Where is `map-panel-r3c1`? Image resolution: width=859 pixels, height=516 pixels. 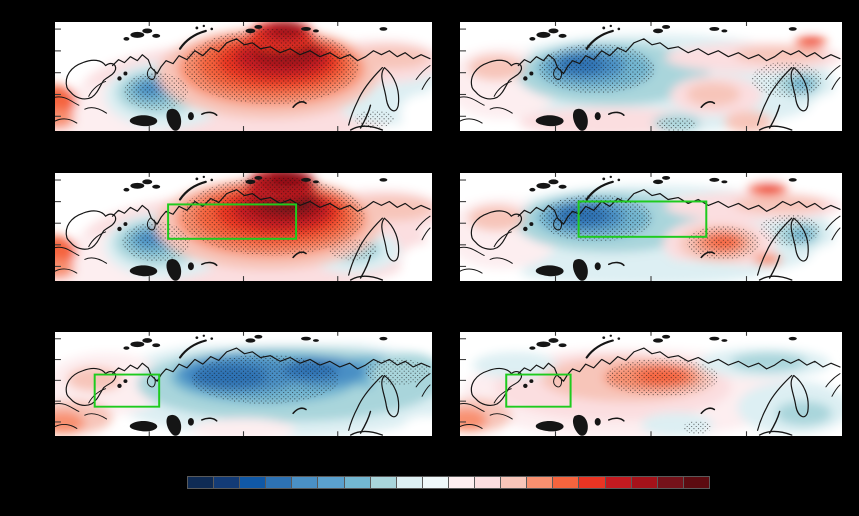 map-panel-r3c1 is located at coordinates (243, 384).